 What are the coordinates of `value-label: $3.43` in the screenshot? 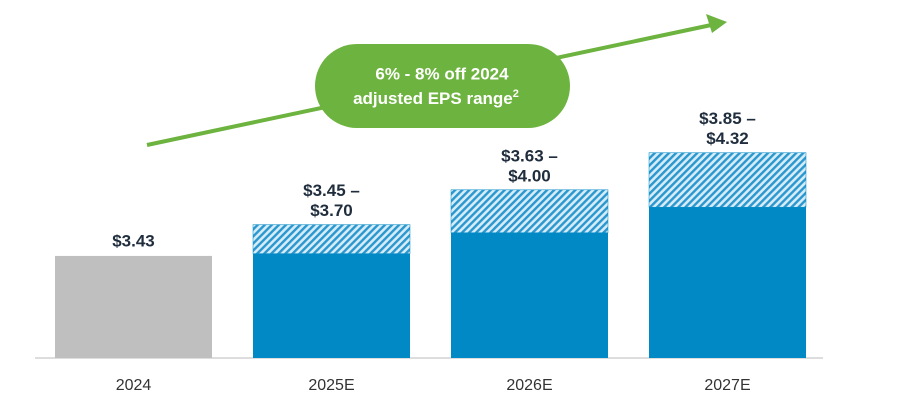 It's located at (133, 240).